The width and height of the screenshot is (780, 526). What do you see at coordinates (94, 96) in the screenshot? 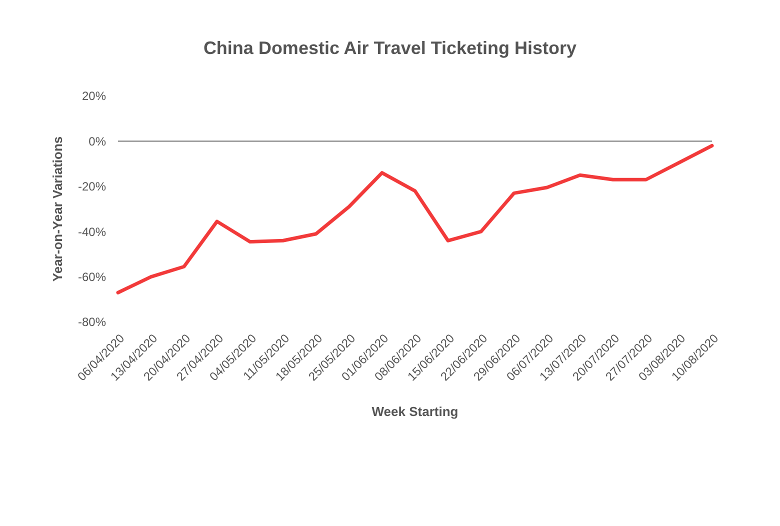
I see `y-tick-label: 20%` at bounding box center [94, 96].